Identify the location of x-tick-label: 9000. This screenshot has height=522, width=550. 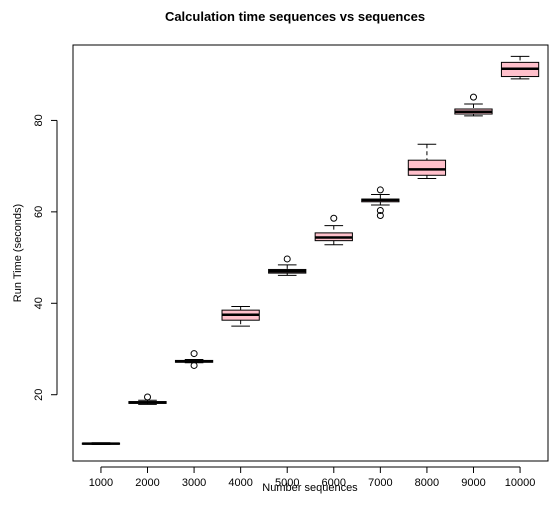
(473, 483).